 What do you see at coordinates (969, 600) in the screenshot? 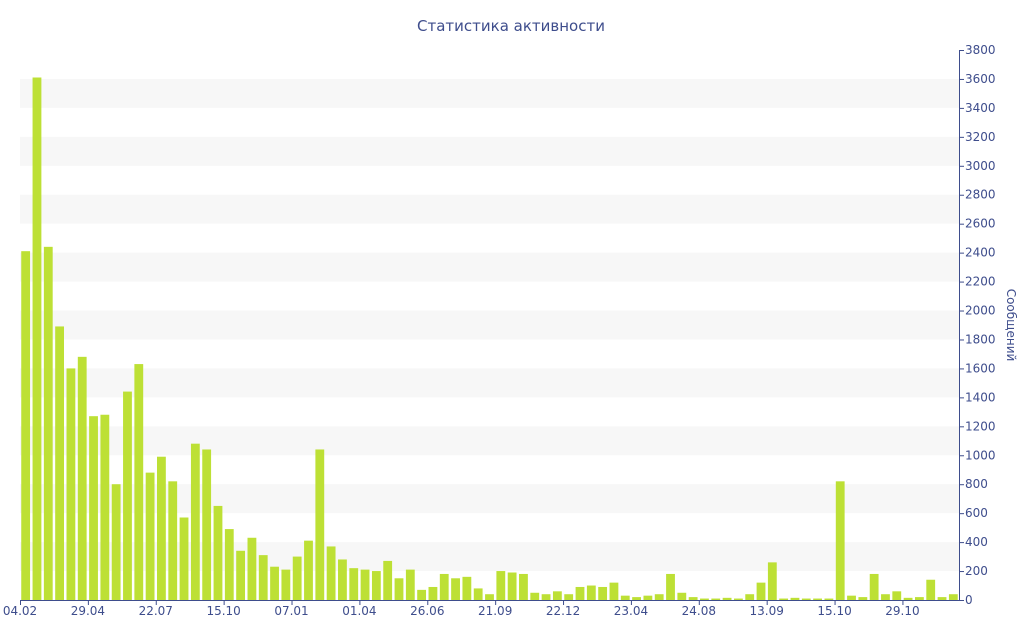
I see `y-tick-label: 0` at bounding box center [969, 600].